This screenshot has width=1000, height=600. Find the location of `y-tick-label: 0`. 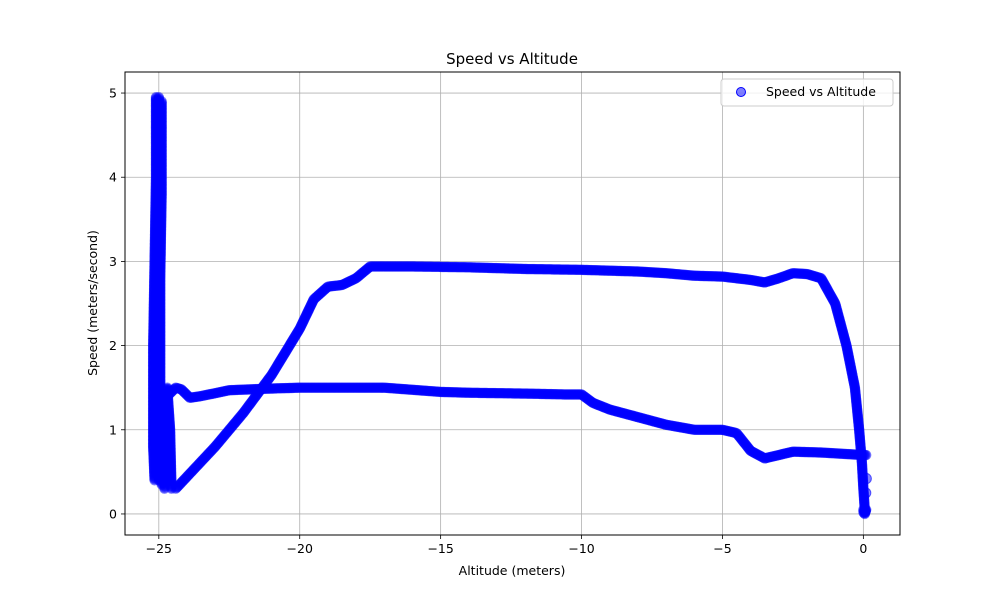

y-tick-label: 0 is located at coordinates (113, 513).